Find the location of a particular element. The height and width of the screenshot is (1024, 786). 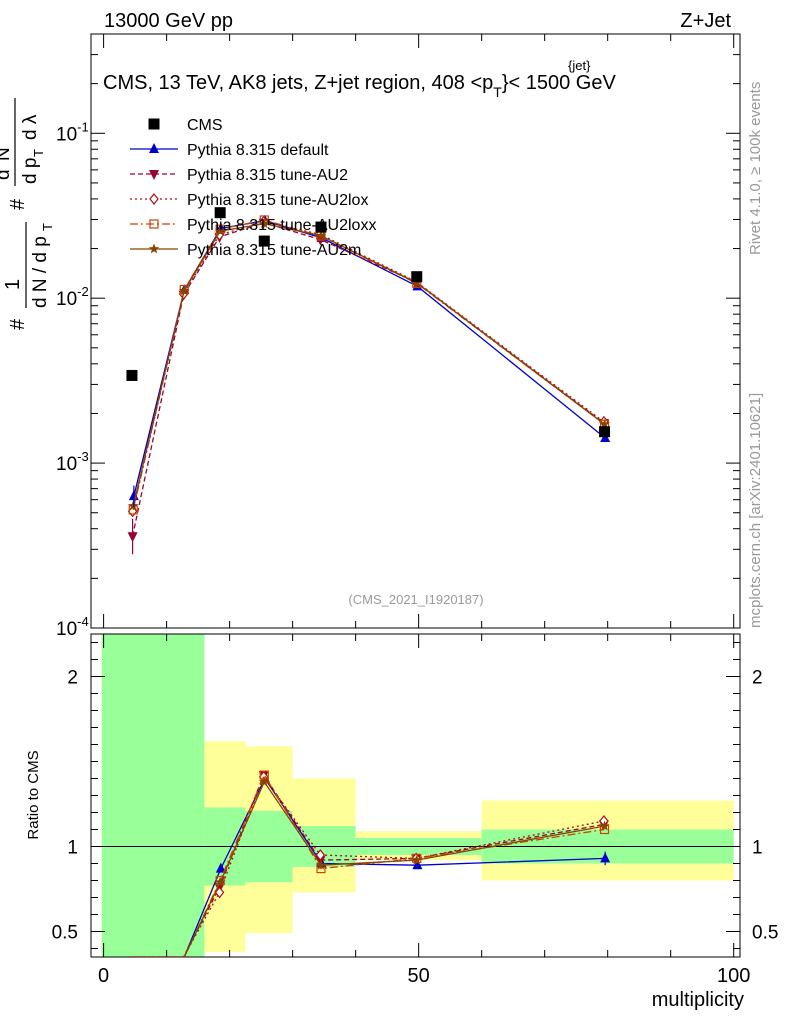

ratio-tick-label-right-2: 2 is located at coordinates (757, 678).